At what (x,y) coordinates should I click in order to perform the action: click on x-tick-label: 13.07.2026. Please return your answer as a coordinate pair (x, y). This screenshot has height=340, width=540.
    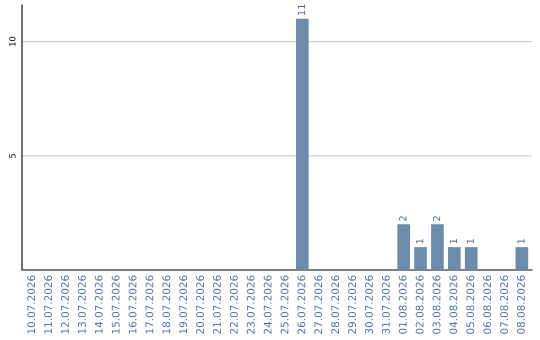
    Looking at the image, I should click on (82, 305).